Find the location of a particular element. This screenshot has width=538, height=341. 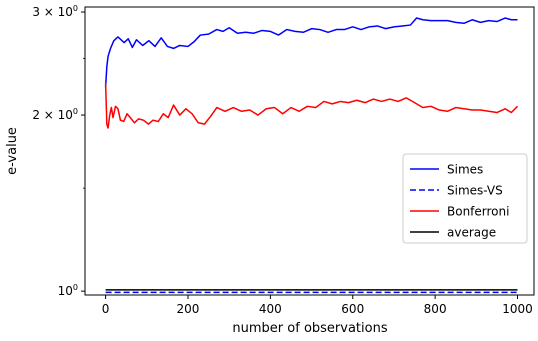

legend-label: Simes-VS is located at coordinates (475, 191).